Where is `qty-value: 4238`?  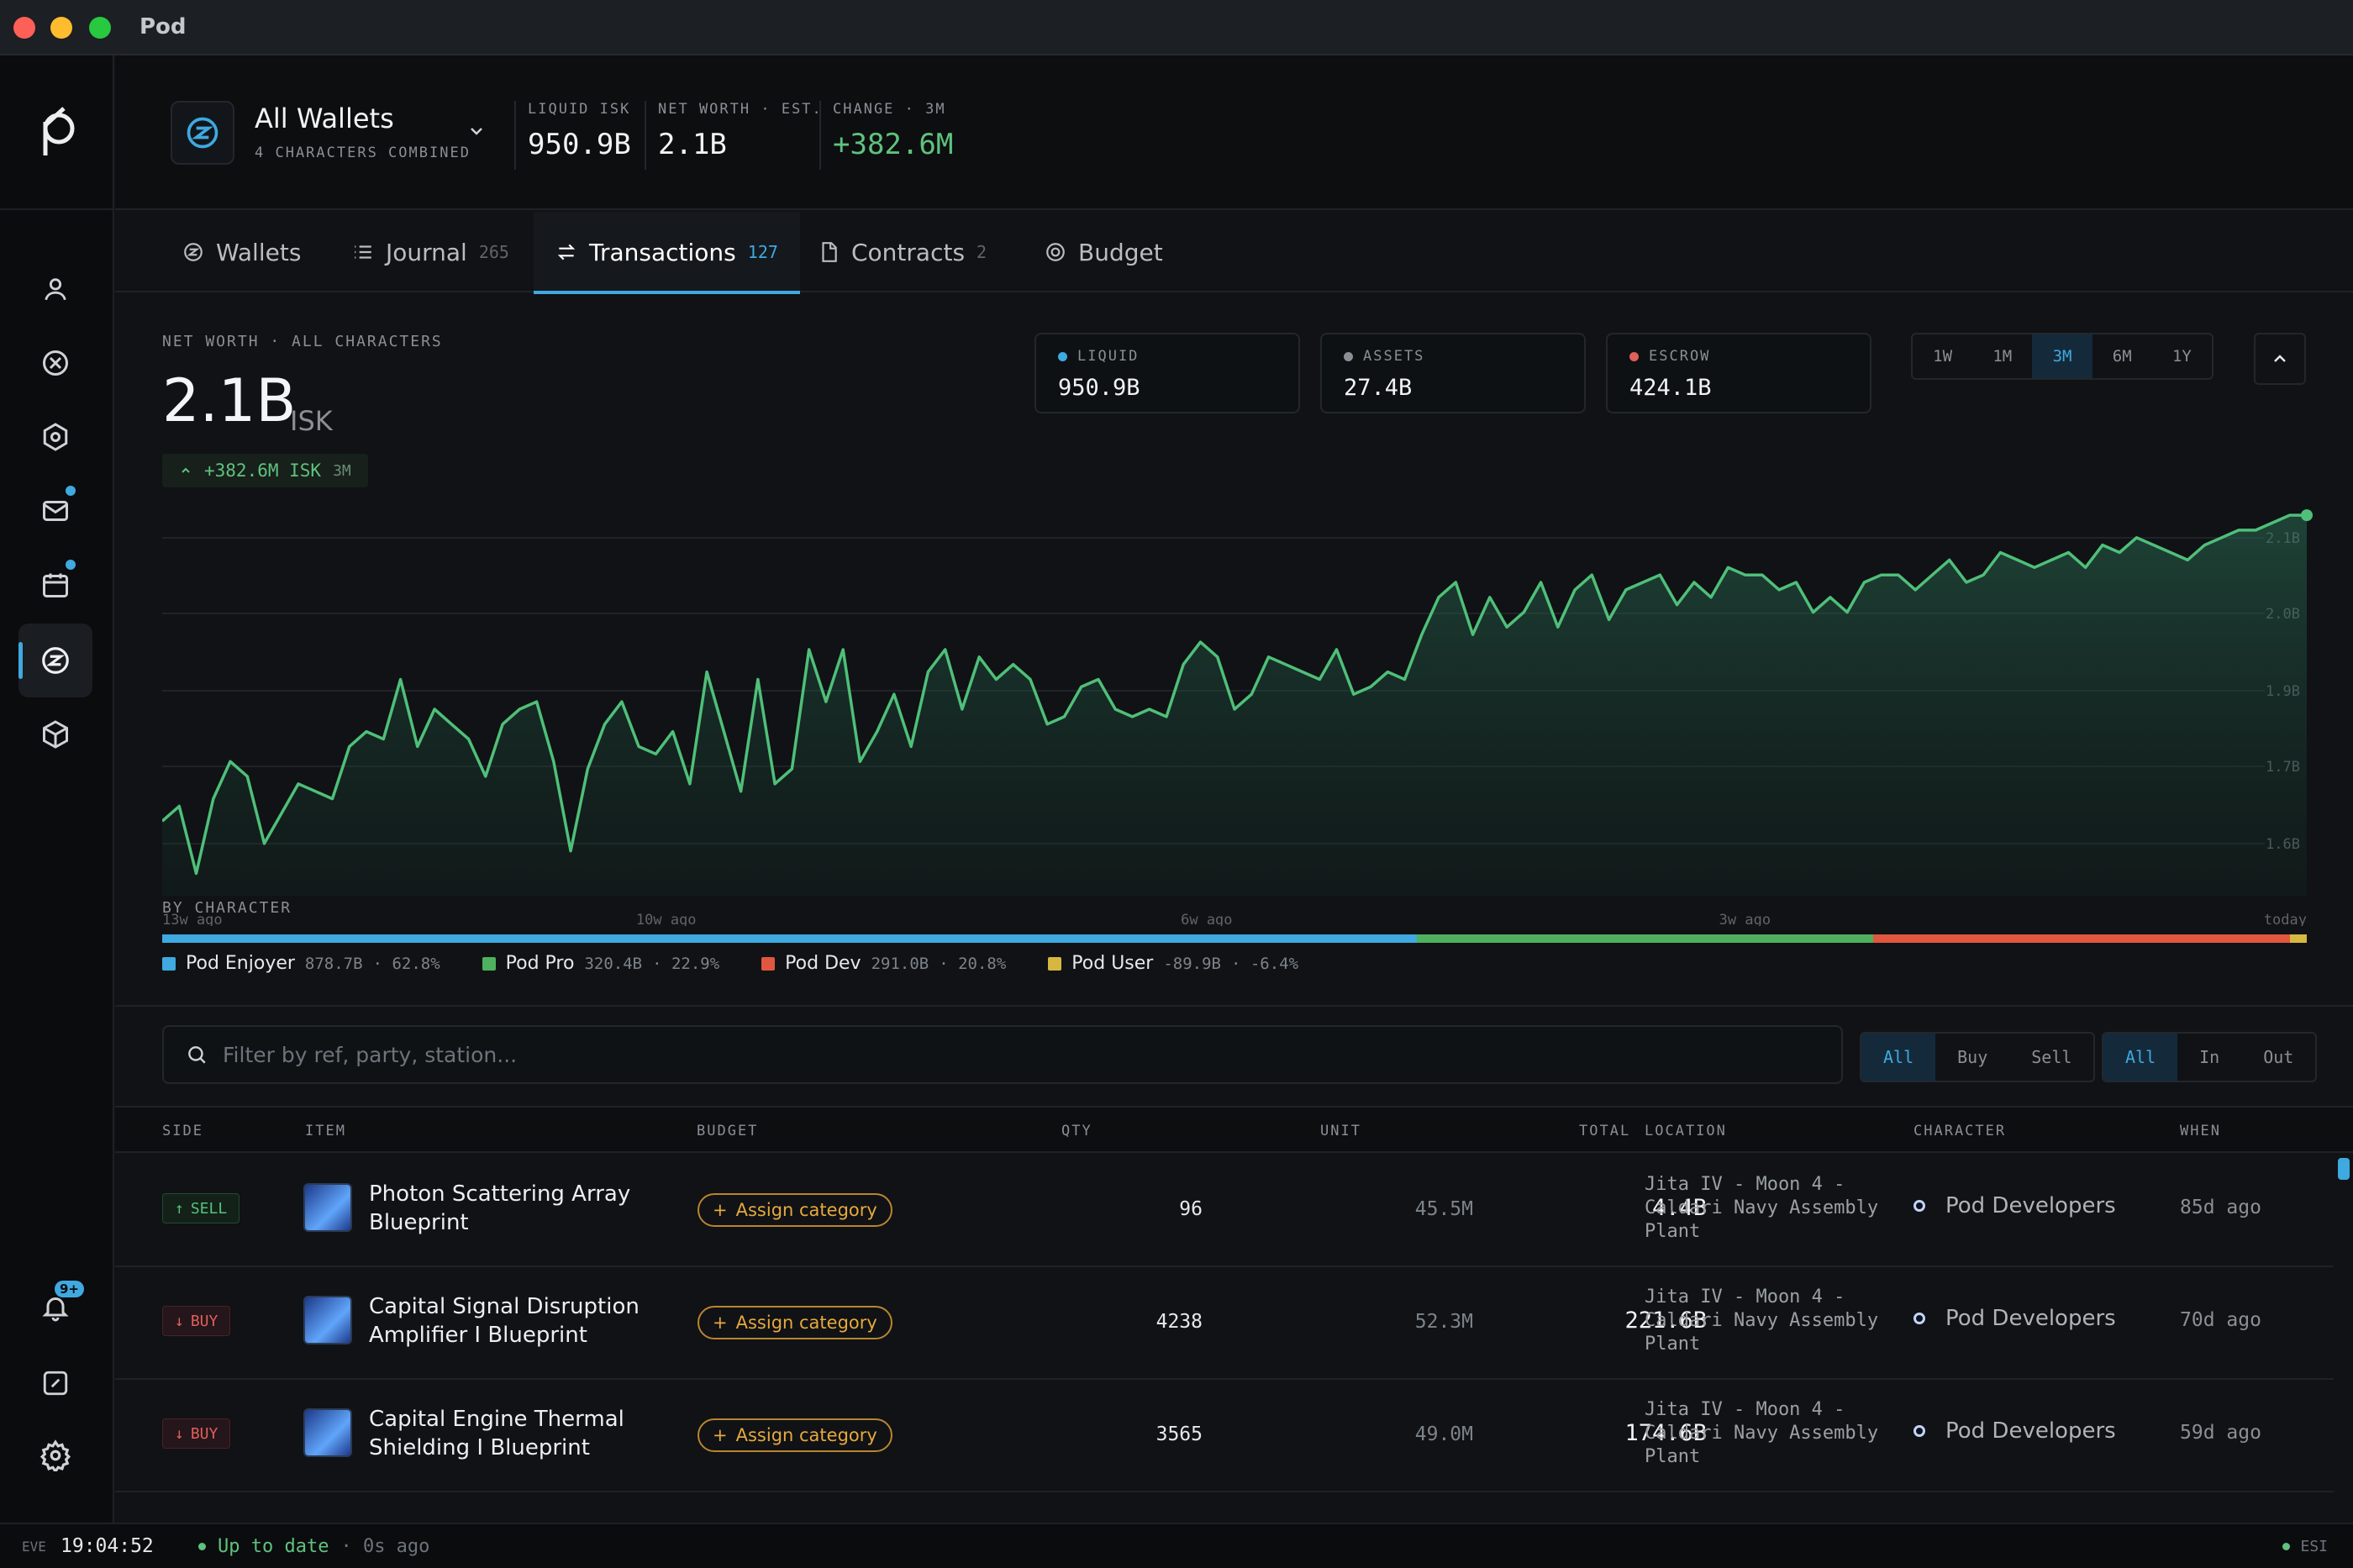 qty-value: 4238 is located at coordinates (1179, 1322).